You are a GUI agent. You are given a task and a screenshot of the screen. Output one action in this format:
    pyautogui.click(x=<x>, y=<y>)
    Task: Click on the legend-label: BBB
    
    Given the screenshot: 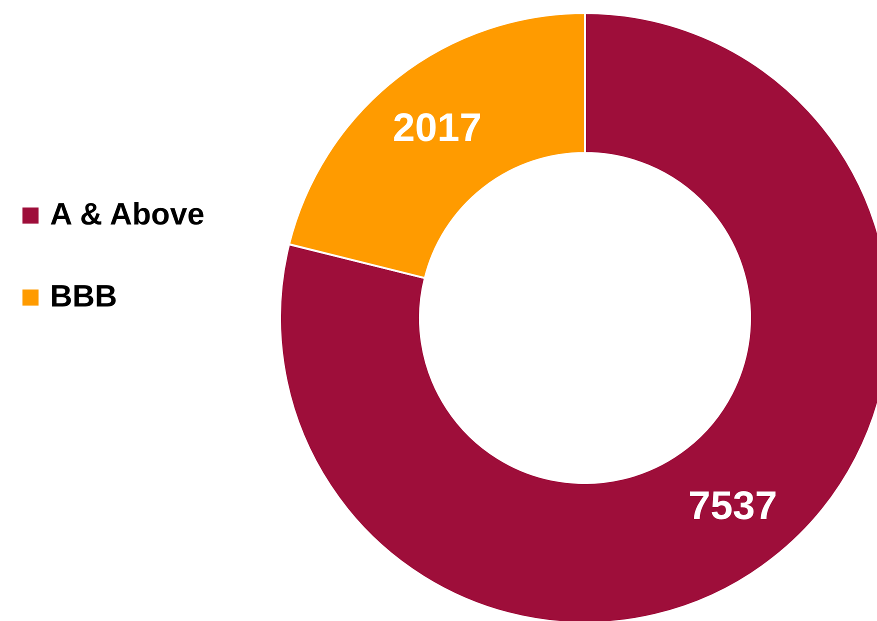 What is the action you would take?
    pyautogui.click(x=84, y=296)
    